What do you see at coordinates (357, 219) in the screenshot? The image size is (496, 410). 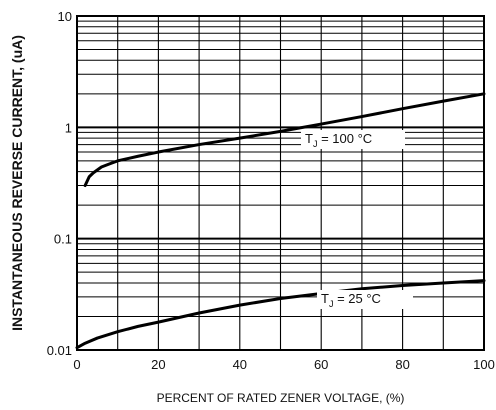 I see `annotations: TJ = 100 °C TJ = 25 °C` at bounding box center [357, 219].